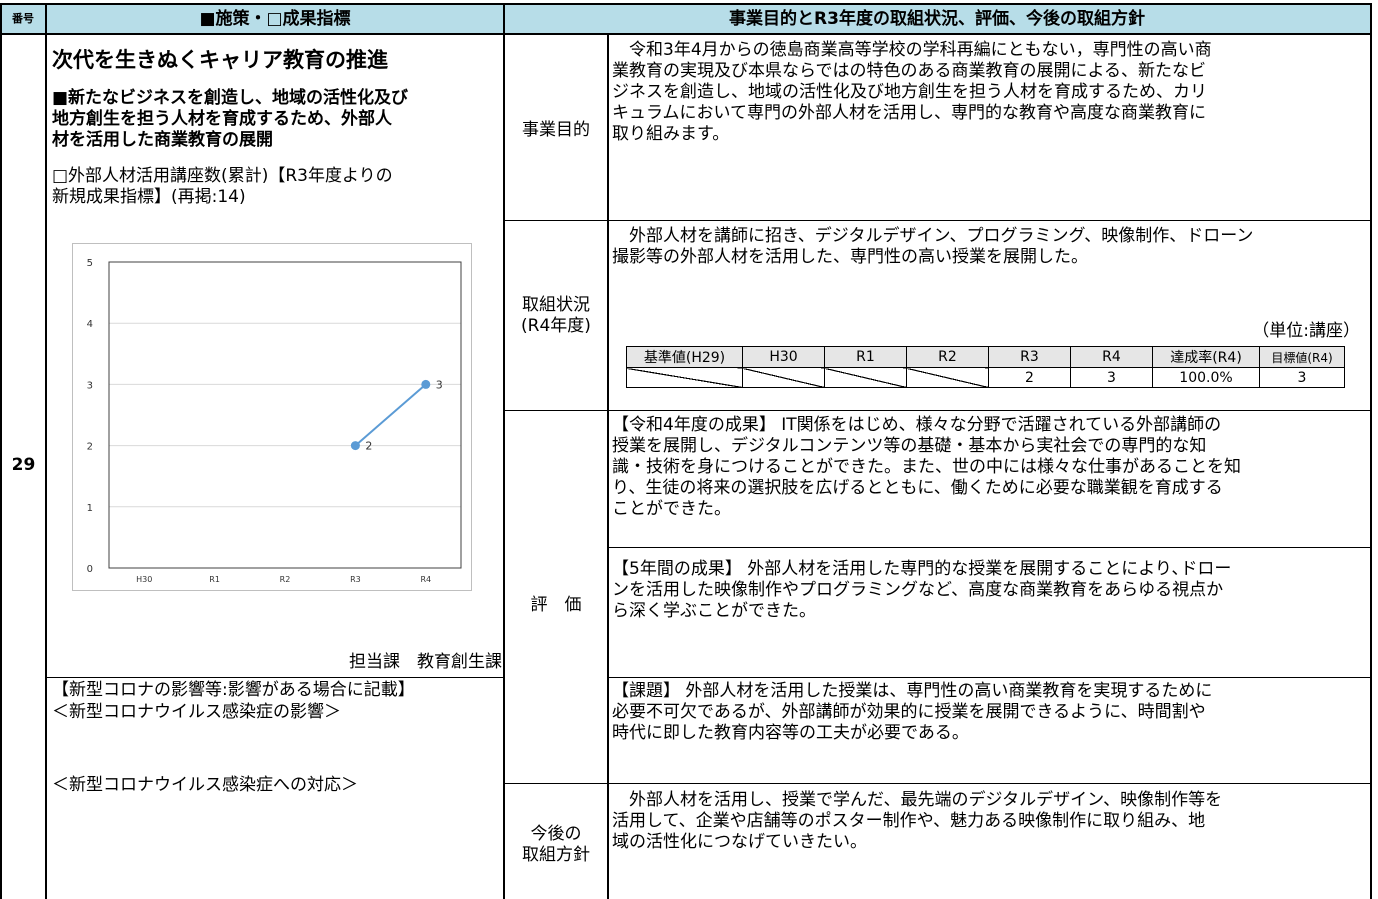 Image resolution: width=1378 pixels, height=899 pixels. Describe the element at coordinates (909, 113) in the screenshot. I see `purpose-line: キュラムにおいて専門の外部人材を活用し、専門的な教育や高度な商業教育に` at that location.